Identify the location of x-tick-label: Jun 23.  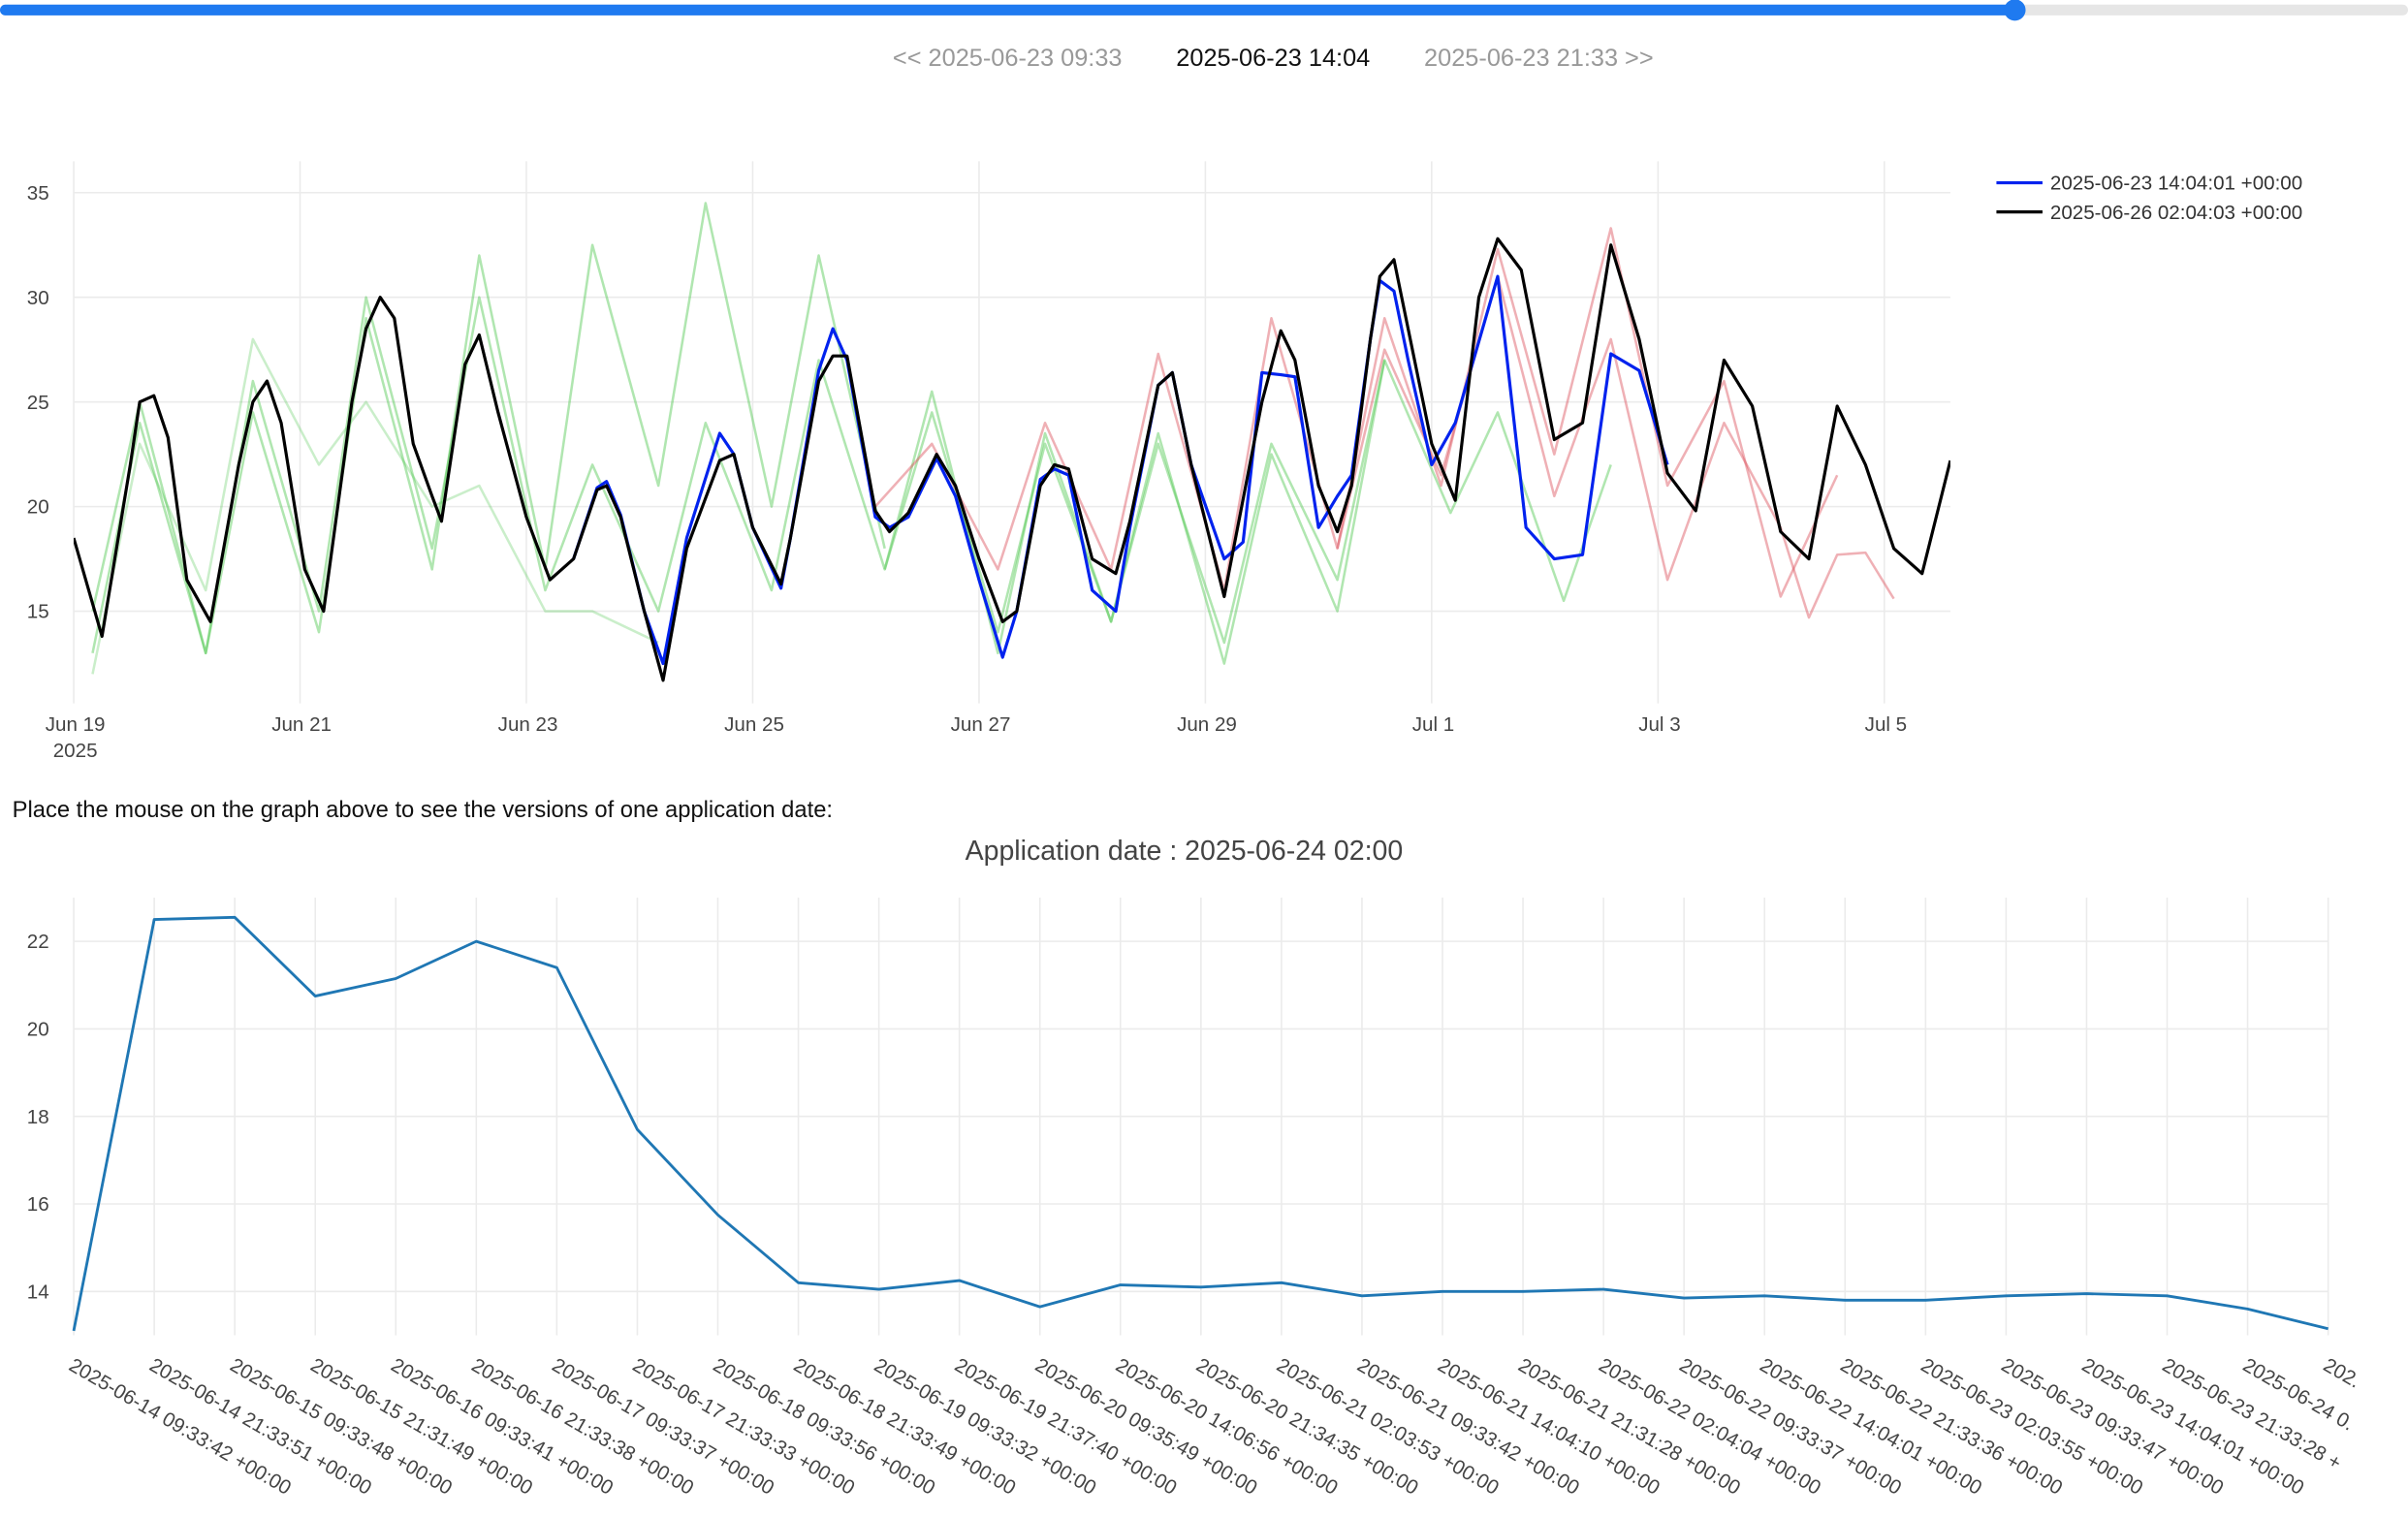
(528, 724).